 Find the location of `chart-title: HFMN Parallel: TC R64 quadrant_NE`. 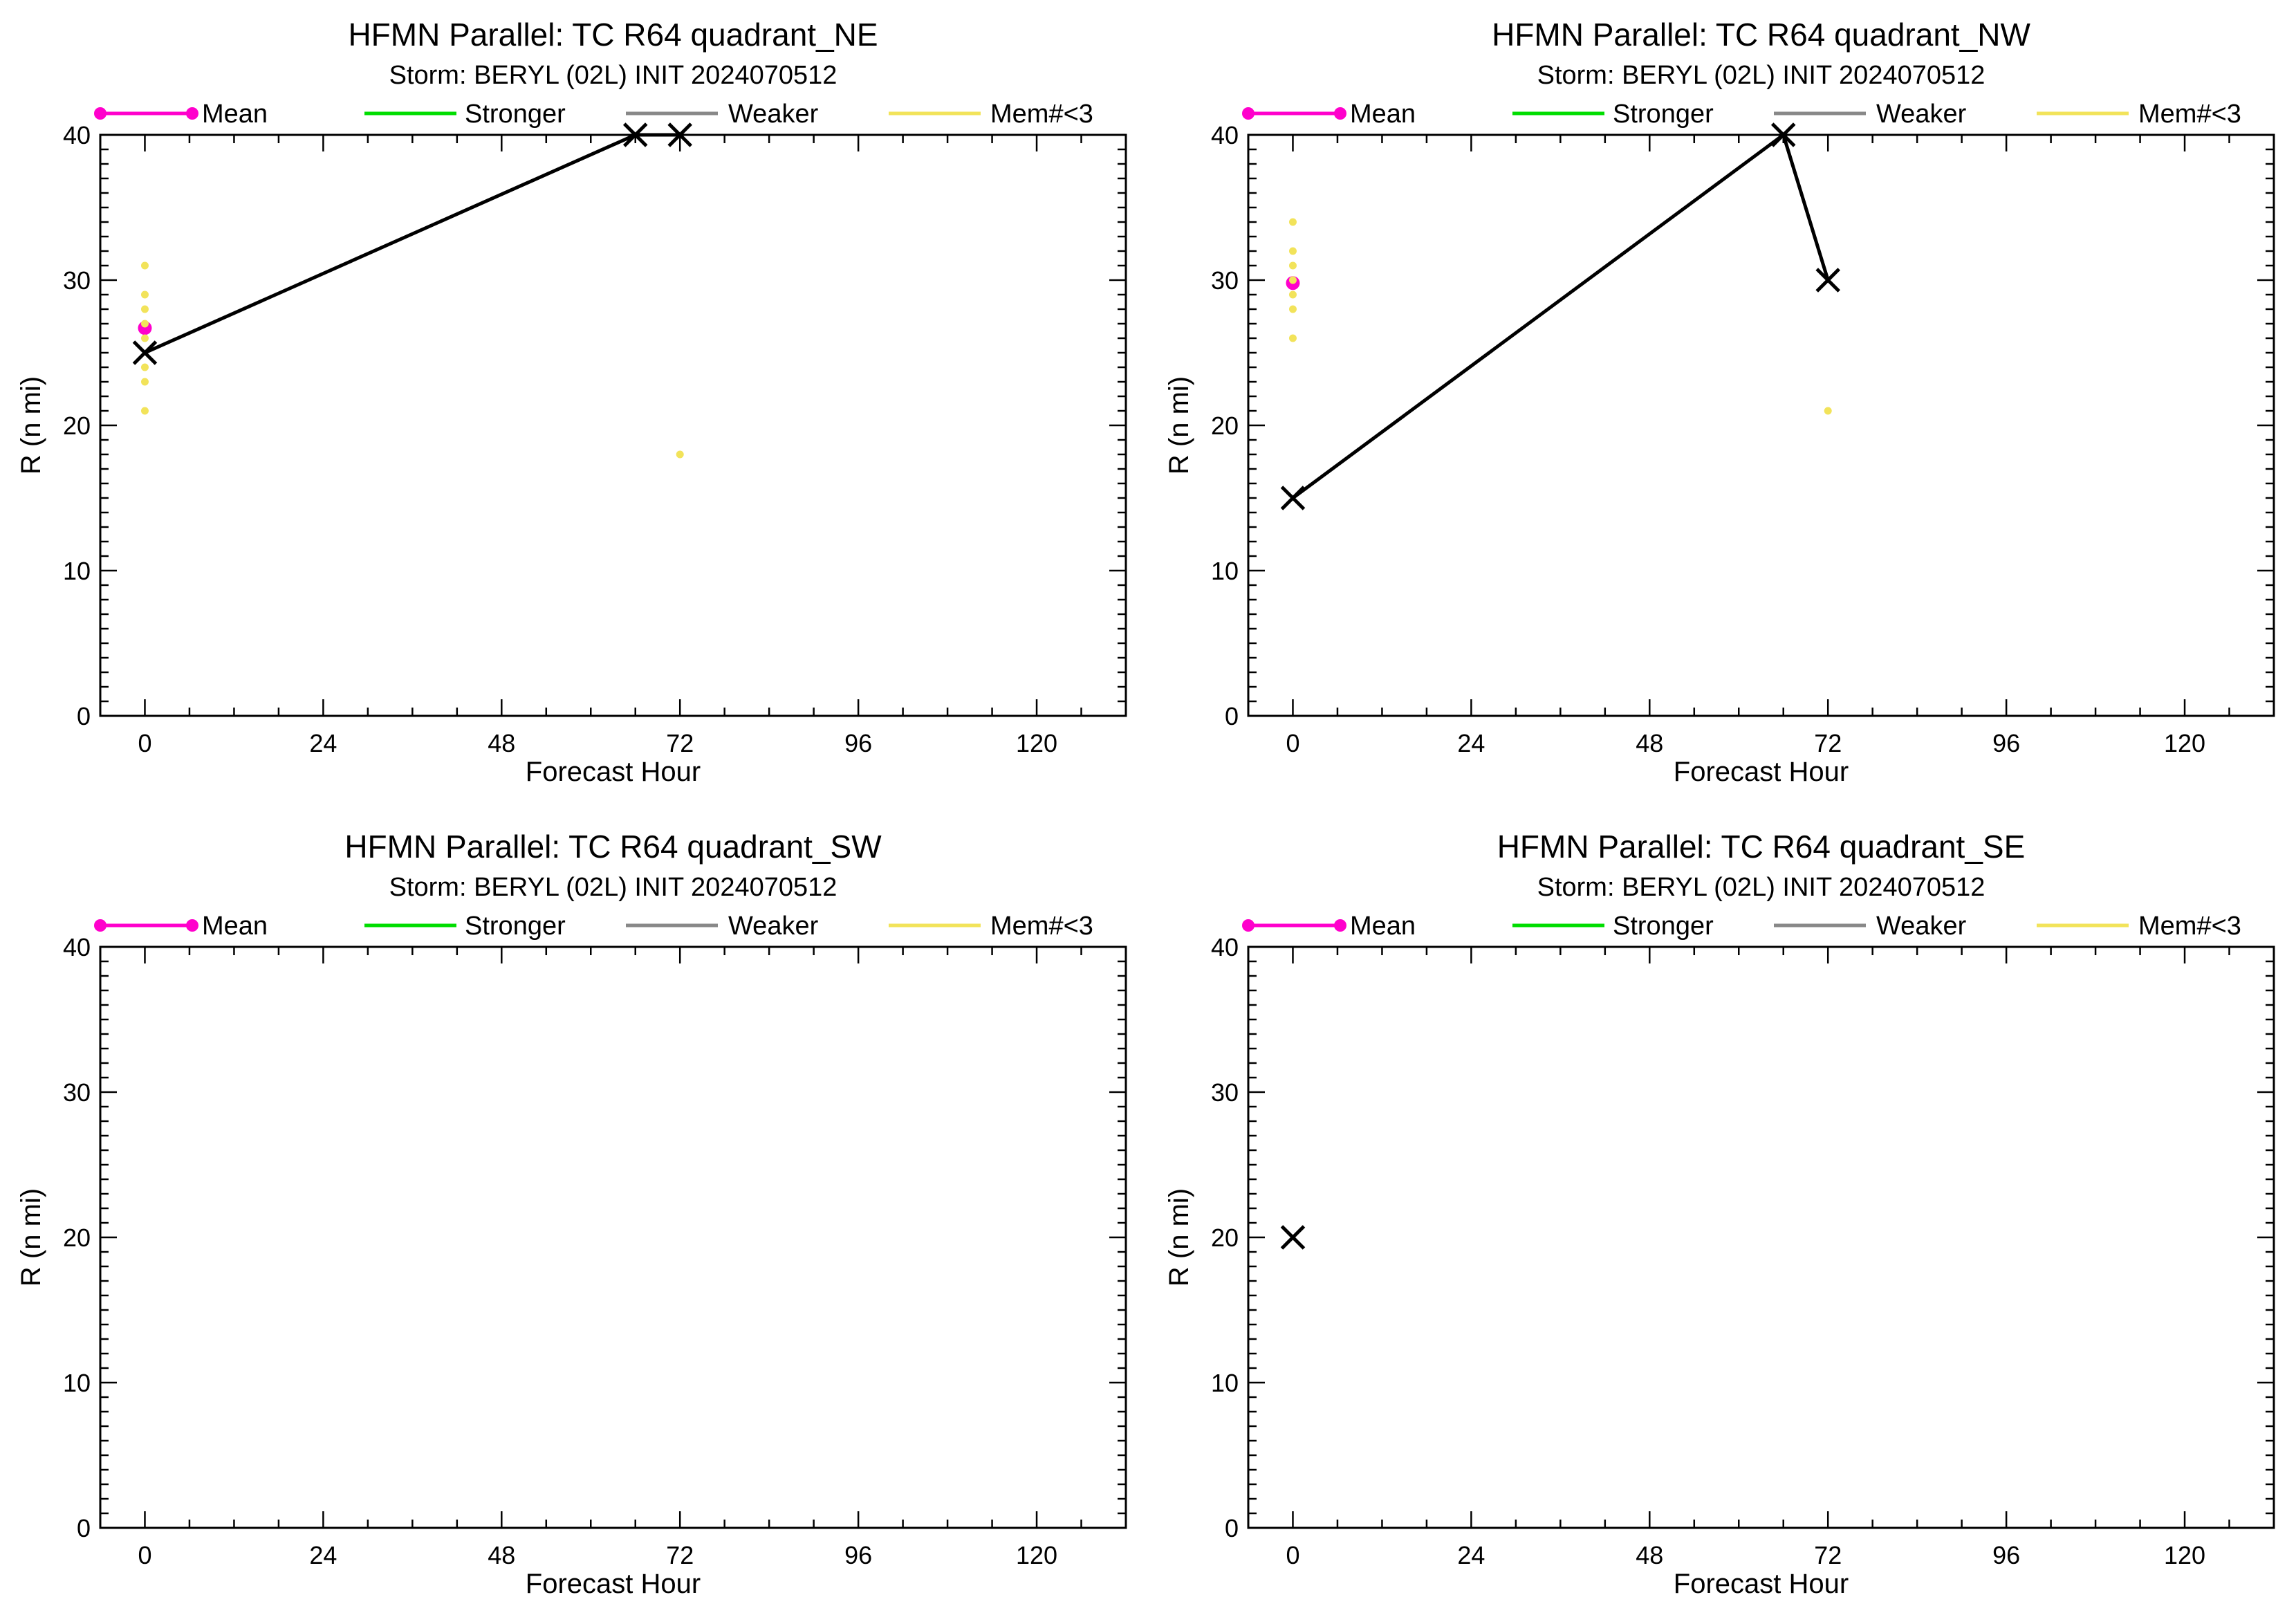

chart-title: HFMN Parallel: TC R64 quadrant_NE is located at coordinates (613, 35).